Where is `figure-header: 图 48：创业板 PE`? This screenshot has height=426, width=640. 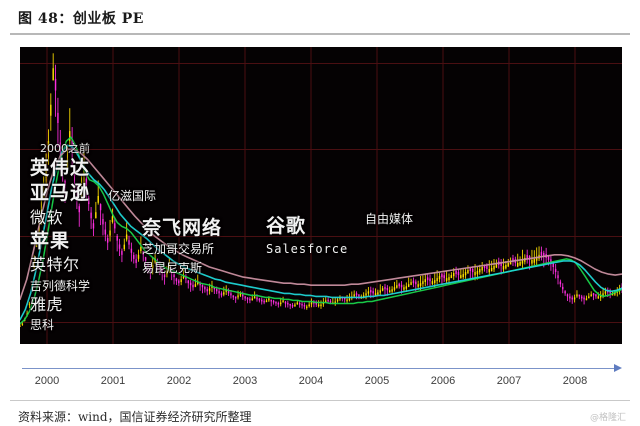 figure-header: 图 48：创业板 PE is located at coordinates (320, 18).